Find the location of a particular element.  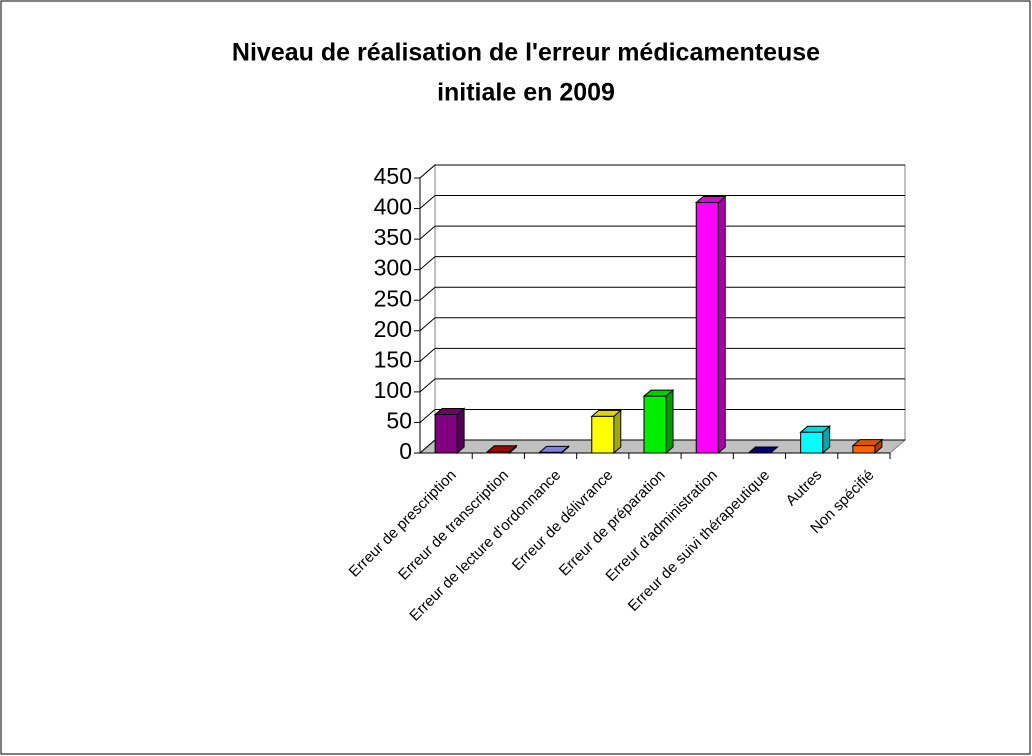

y-tick-label: 0 is located at coordinates (405, 451).